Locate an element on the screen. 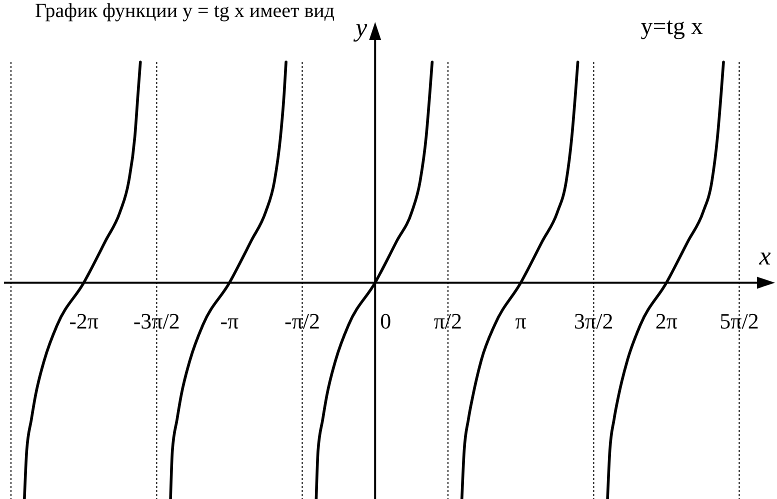  chart-title: График функции y = tg x имеет вид is located at coordinates (185, 11).